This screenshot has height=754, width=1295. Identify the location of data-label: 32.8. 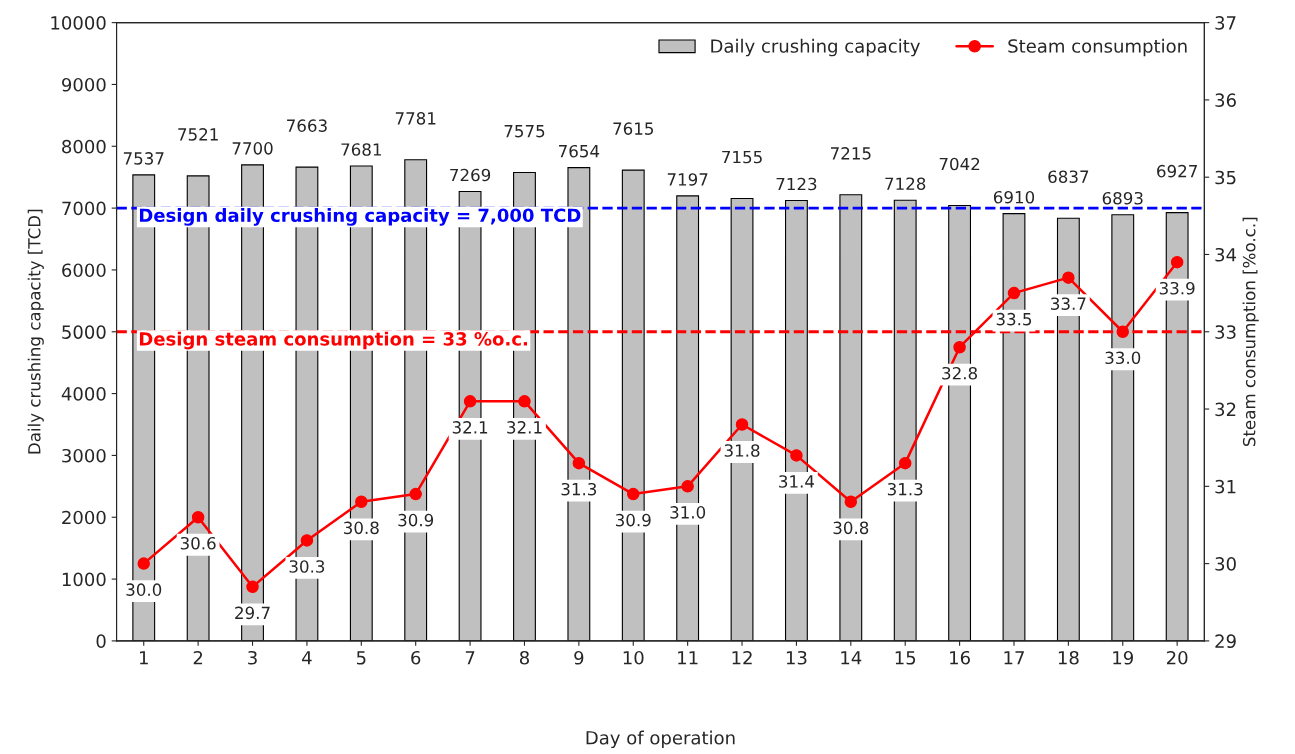
(960, 373).